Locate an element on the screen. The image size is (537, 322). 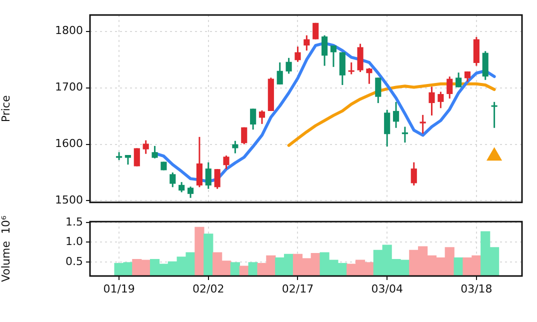
x-tick-label: 03/18 is located at coordinates (476, 289).